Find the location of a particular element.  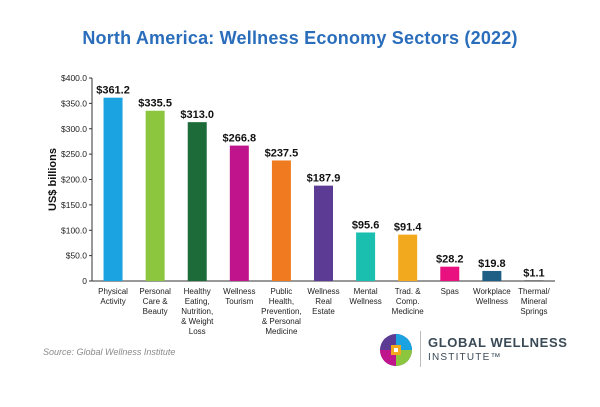

y-tick-label: 0 is located at coordinates (84, 281).